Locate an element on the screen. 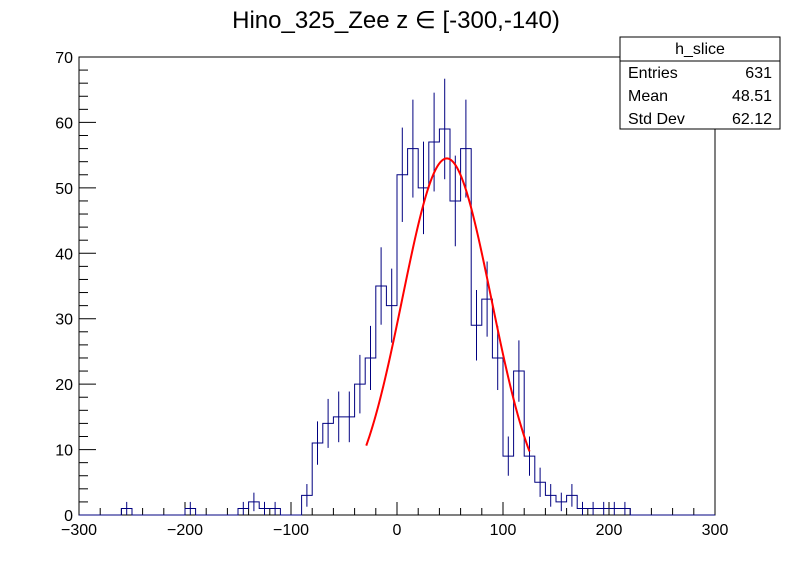  x-tick-label: 100 is located at coordinates (503, 530).